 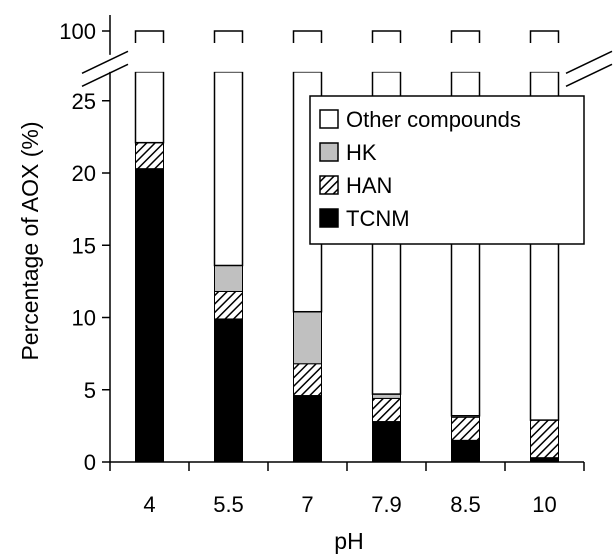 I want to click on legend-swatch-han, so click(x=329, y=185).